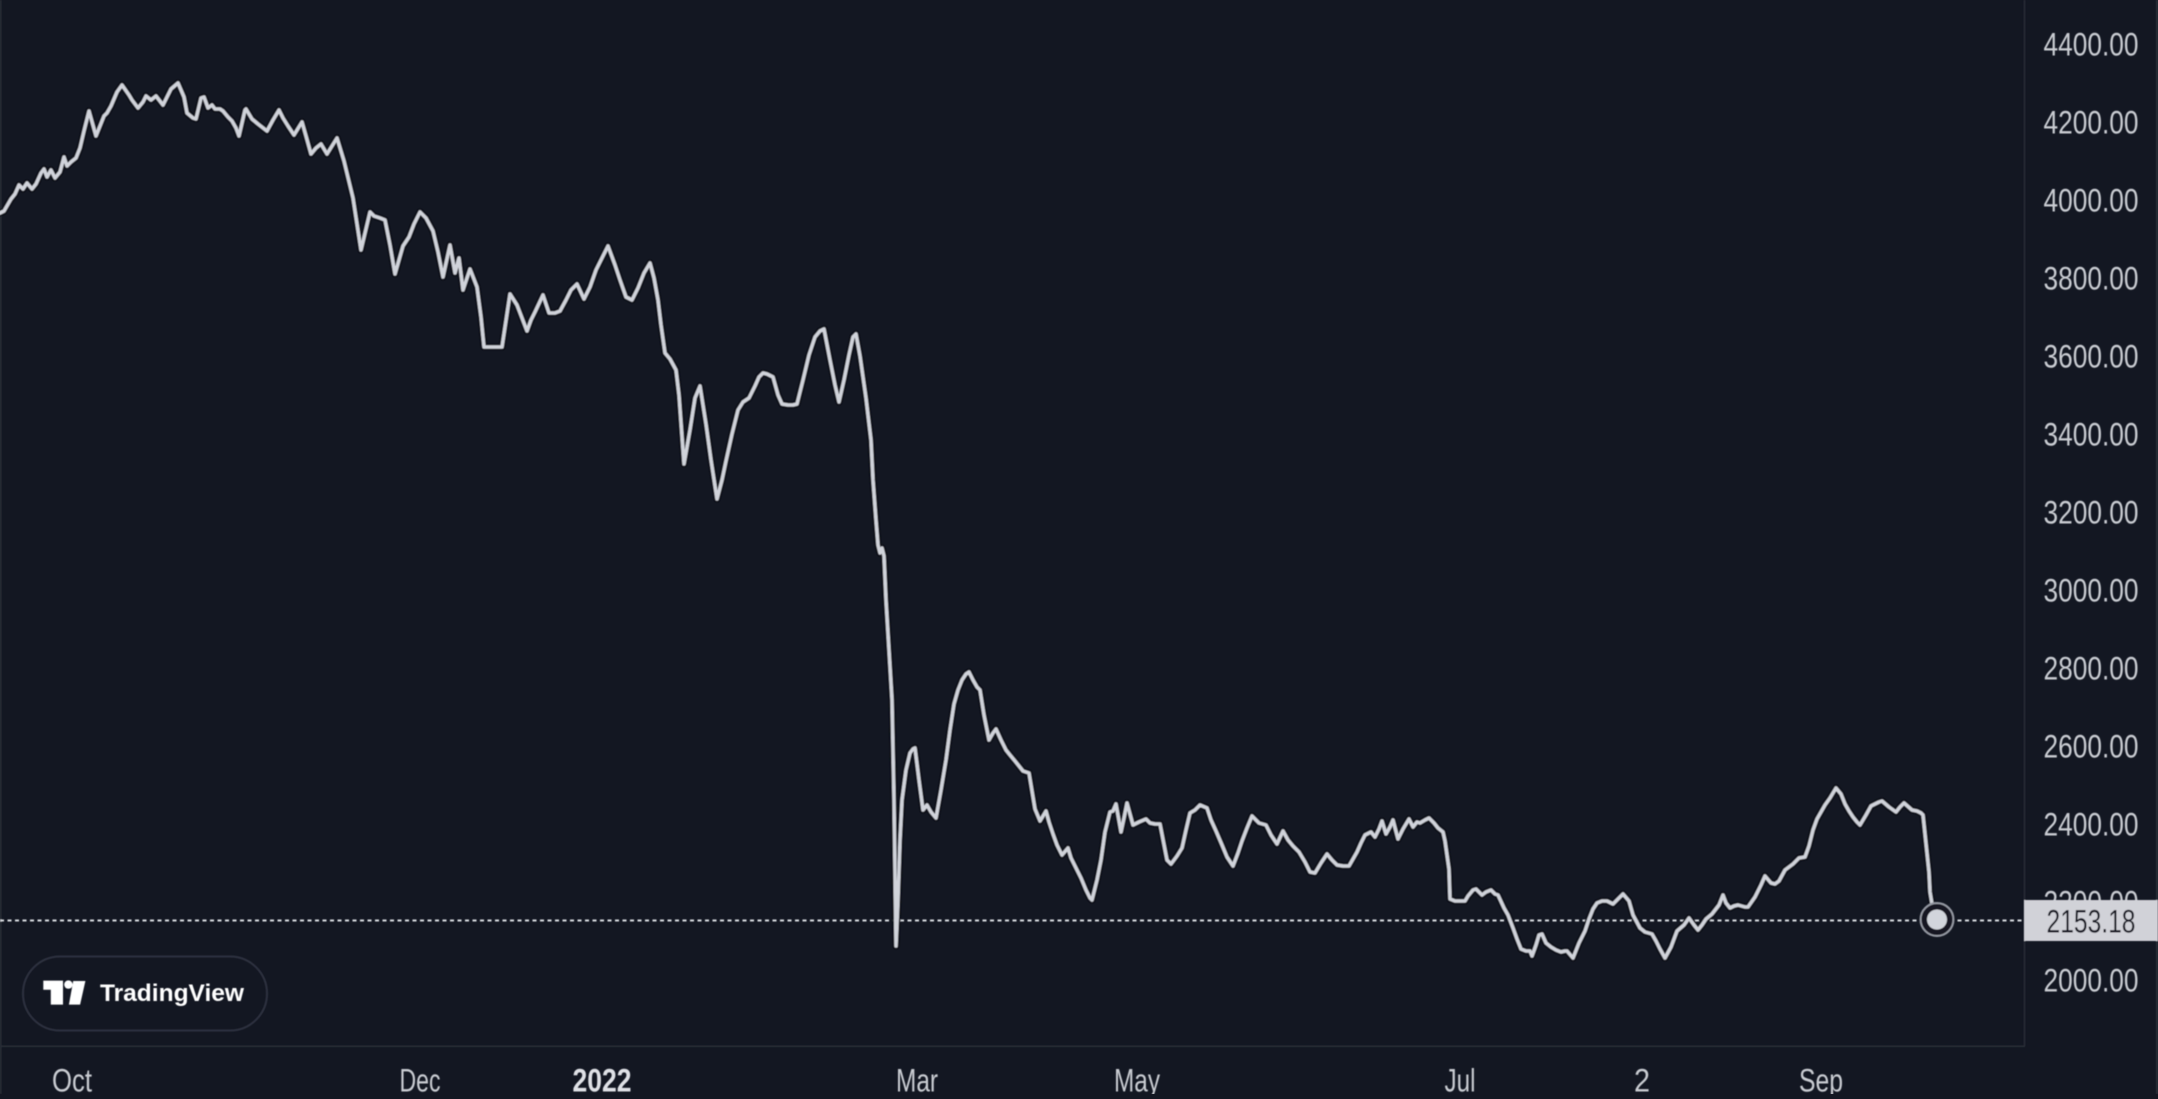 The image size is (2158, 1099). I want to click on svg-text: 2800.00, so click(2091, 669).